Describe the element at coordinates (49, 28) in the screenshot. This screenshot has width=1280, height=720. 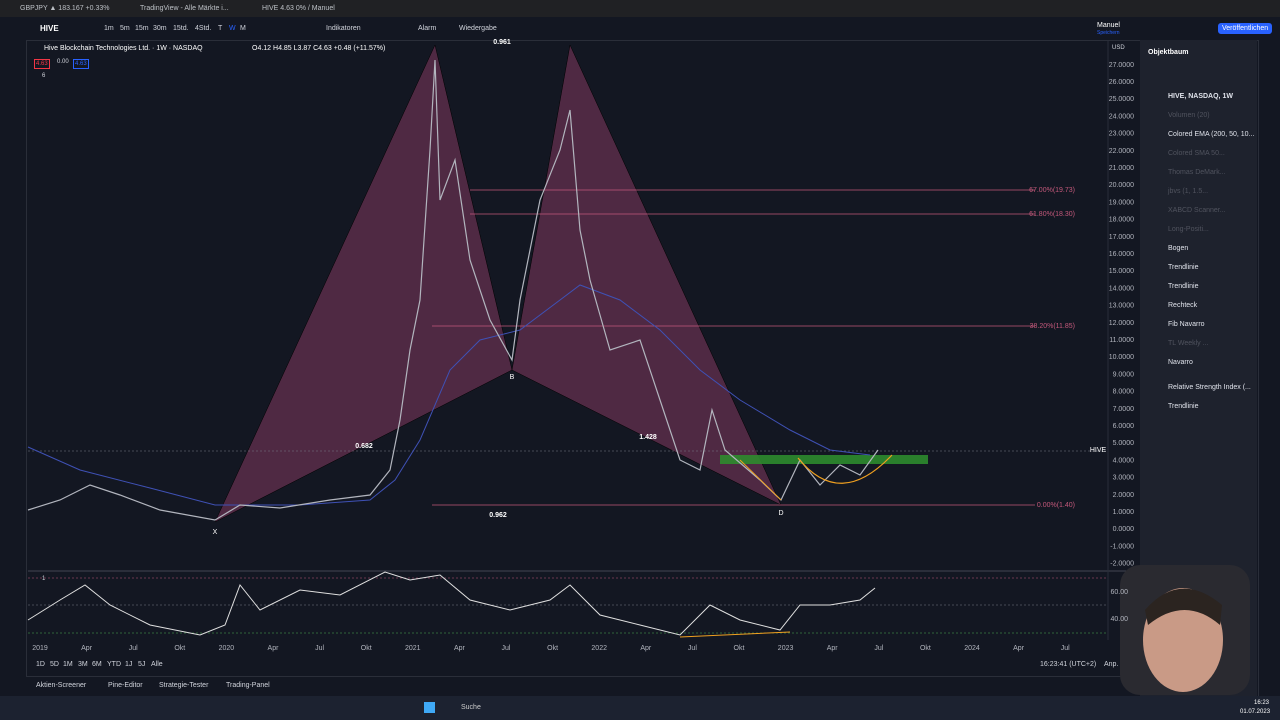
I see `symbol-search: HIVE` at that location.